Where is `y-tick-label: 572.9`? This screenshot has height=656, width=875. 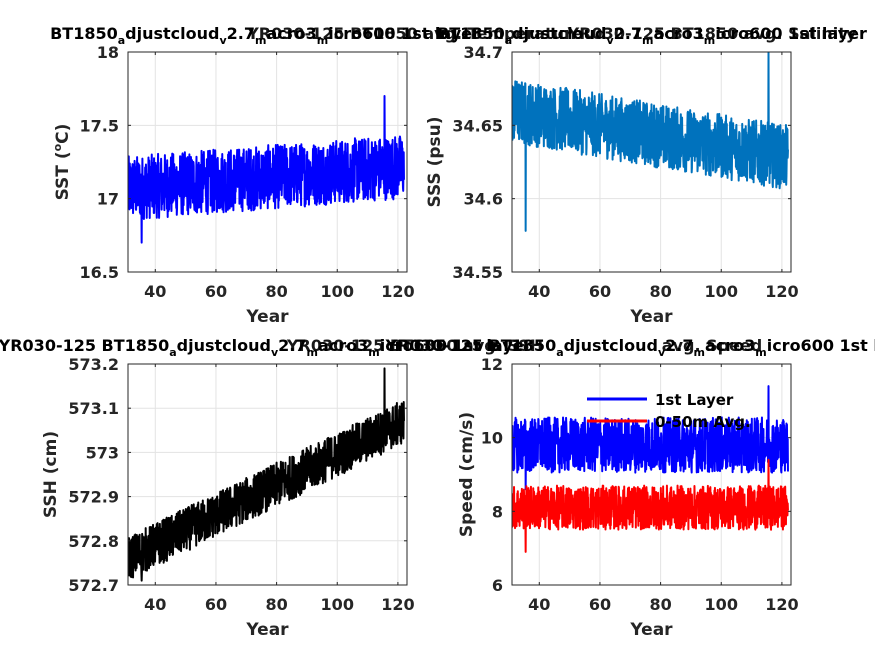
y-tick-label: 572.9 is located at coordinates (93, 497).